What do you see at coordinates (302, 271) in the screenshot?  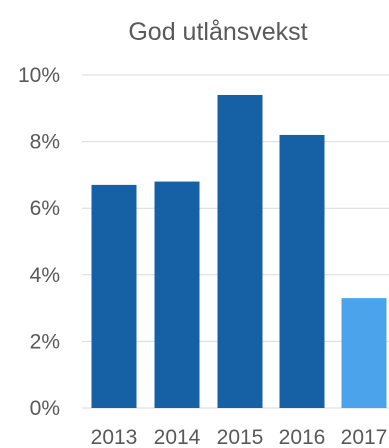 I see `bar-2016` at bounding box center [302, 271].